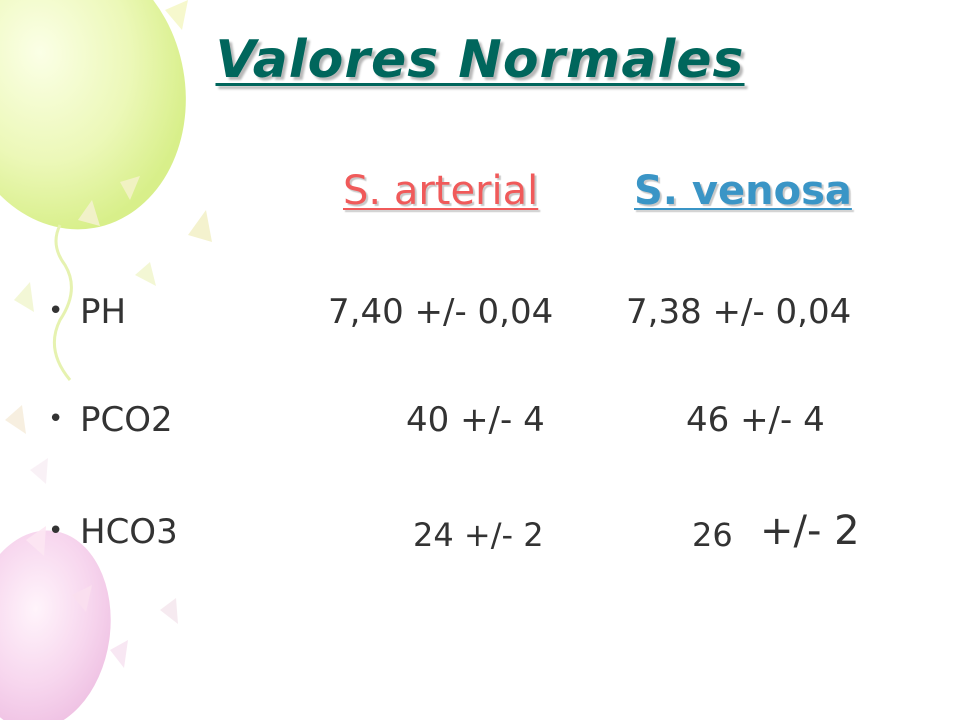  Describe the element at coordinates (129, 532) in the screenshot. I see `row-label: HCO3` at that location.